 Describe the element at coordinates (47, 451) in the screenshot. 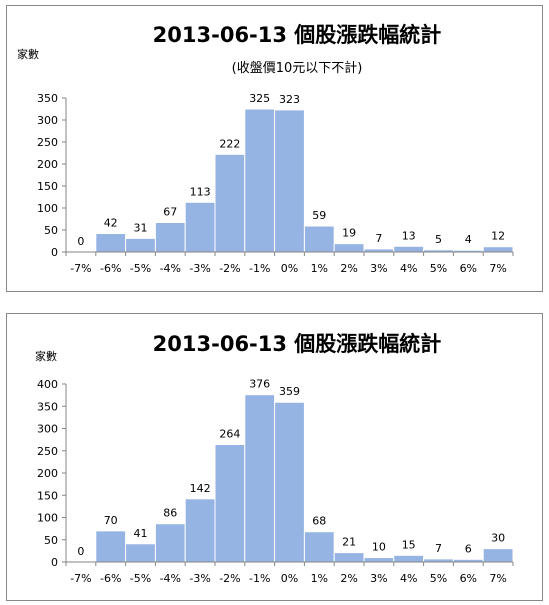

I see `y-tick-label: 250` at that location.